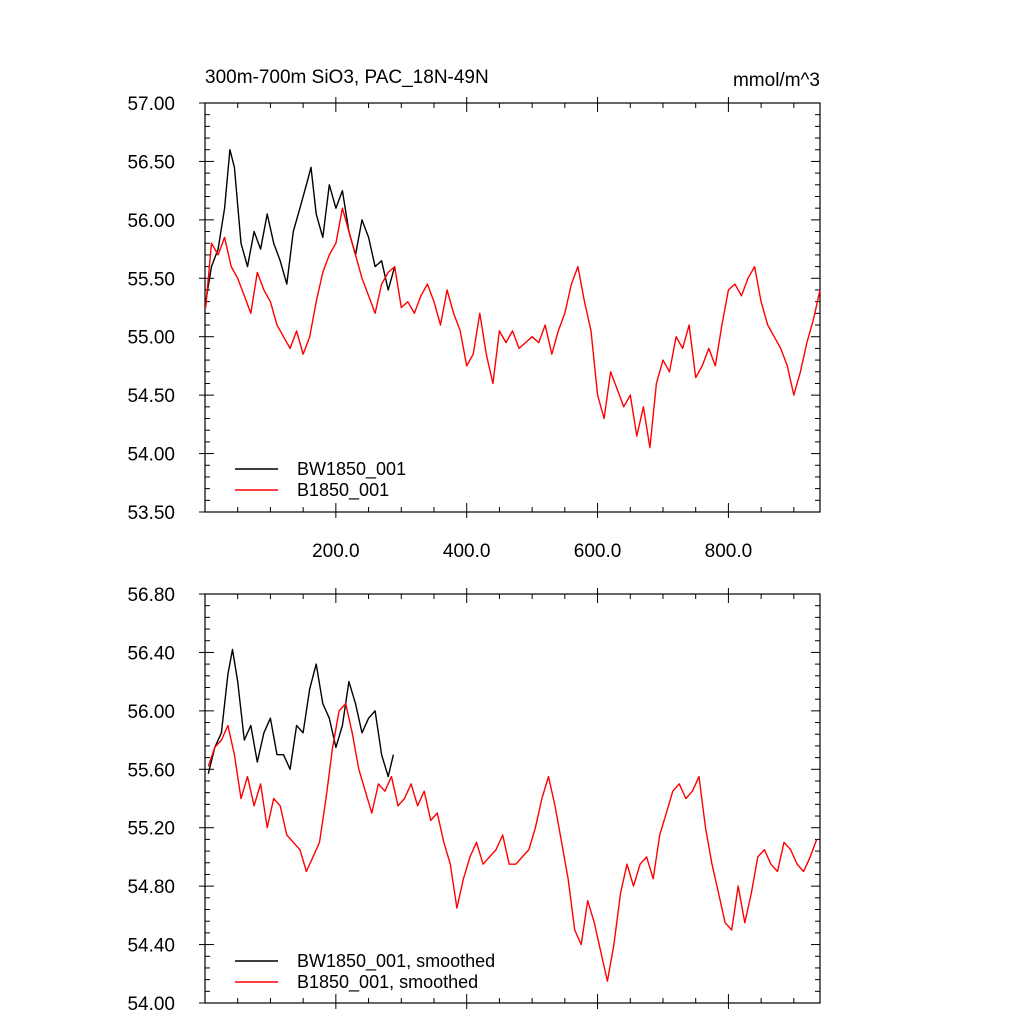  Describe the element at coordinates (776, 80) in the screenshot. I see `units-label: mmol/m^3` at that location.